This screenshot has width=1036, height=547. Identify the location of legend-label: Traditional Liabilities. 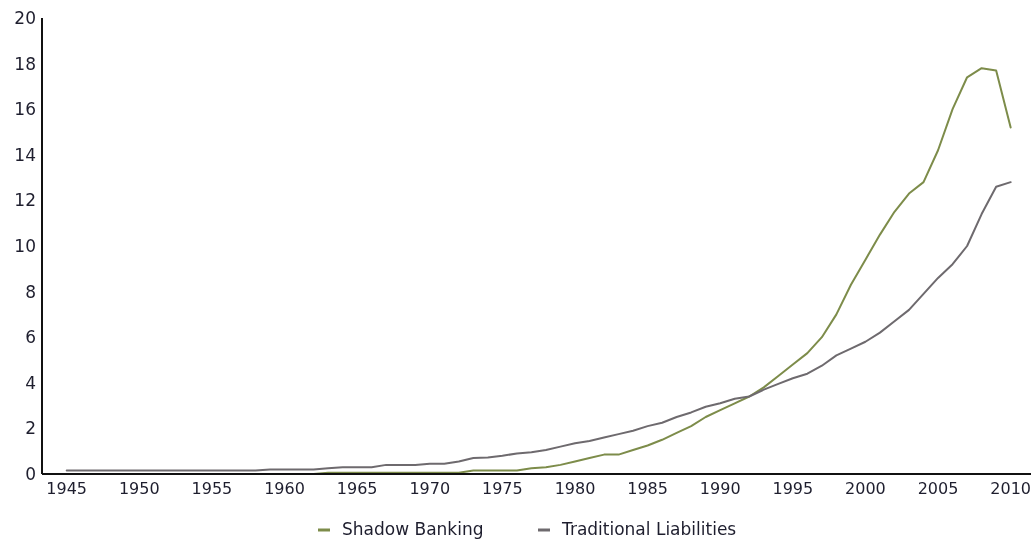
(649, 529).